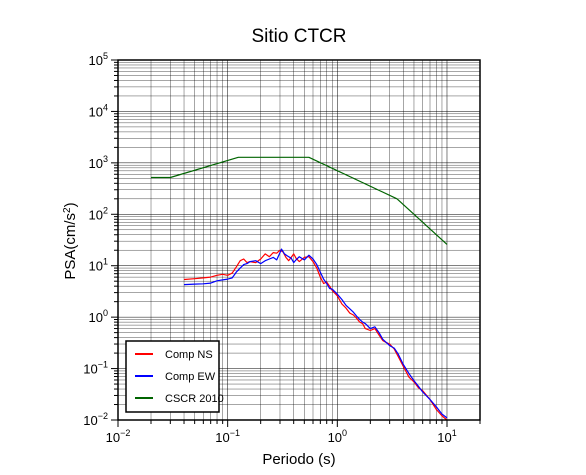 The width and height of the screenshot is (586, 475). I want to click on legend: Comp NS Comp EW CSCR 2010, so click(174, 376).